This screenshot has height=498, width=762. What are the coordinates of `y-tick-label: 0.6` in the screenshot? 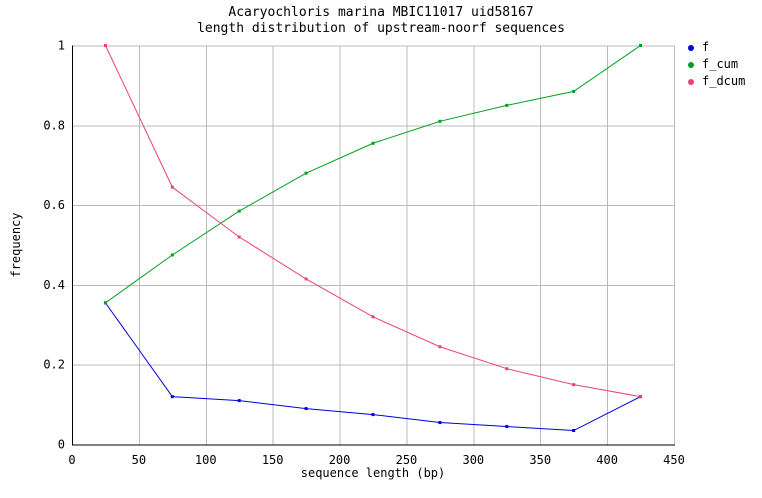 It's located at (54, 205).